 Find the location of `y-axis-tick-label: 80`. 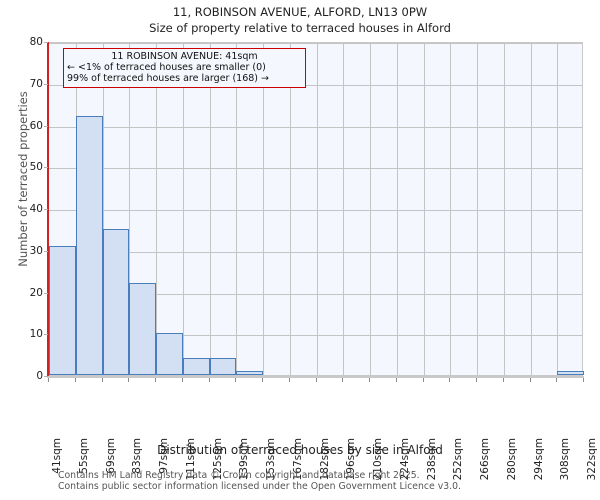

y-axis-tick-label: 80 is located at coordinates (36, 42).